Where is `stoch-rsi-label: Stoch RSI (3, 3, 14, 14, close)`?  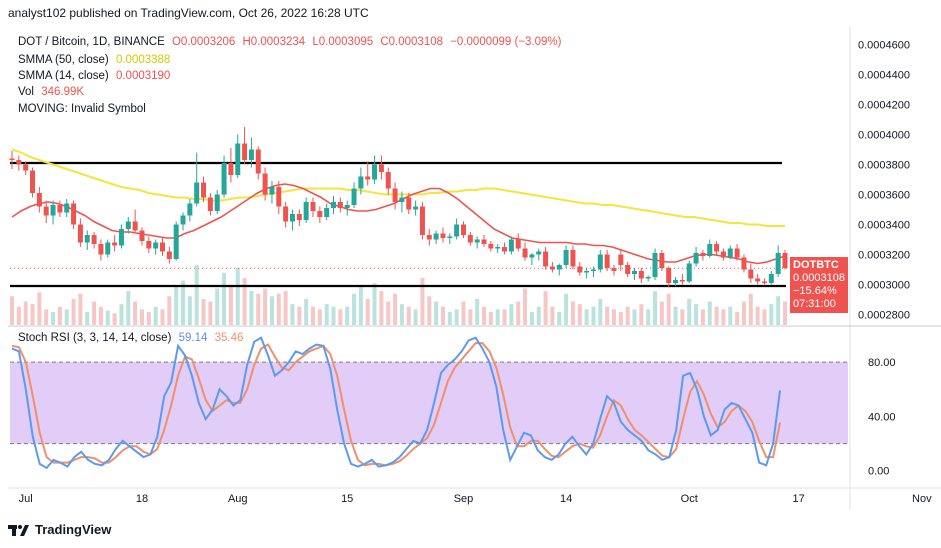 stoch-rsi-label: Stoch RSI (3, 3, 14, 14, close) is located at coordinates (95, 338).